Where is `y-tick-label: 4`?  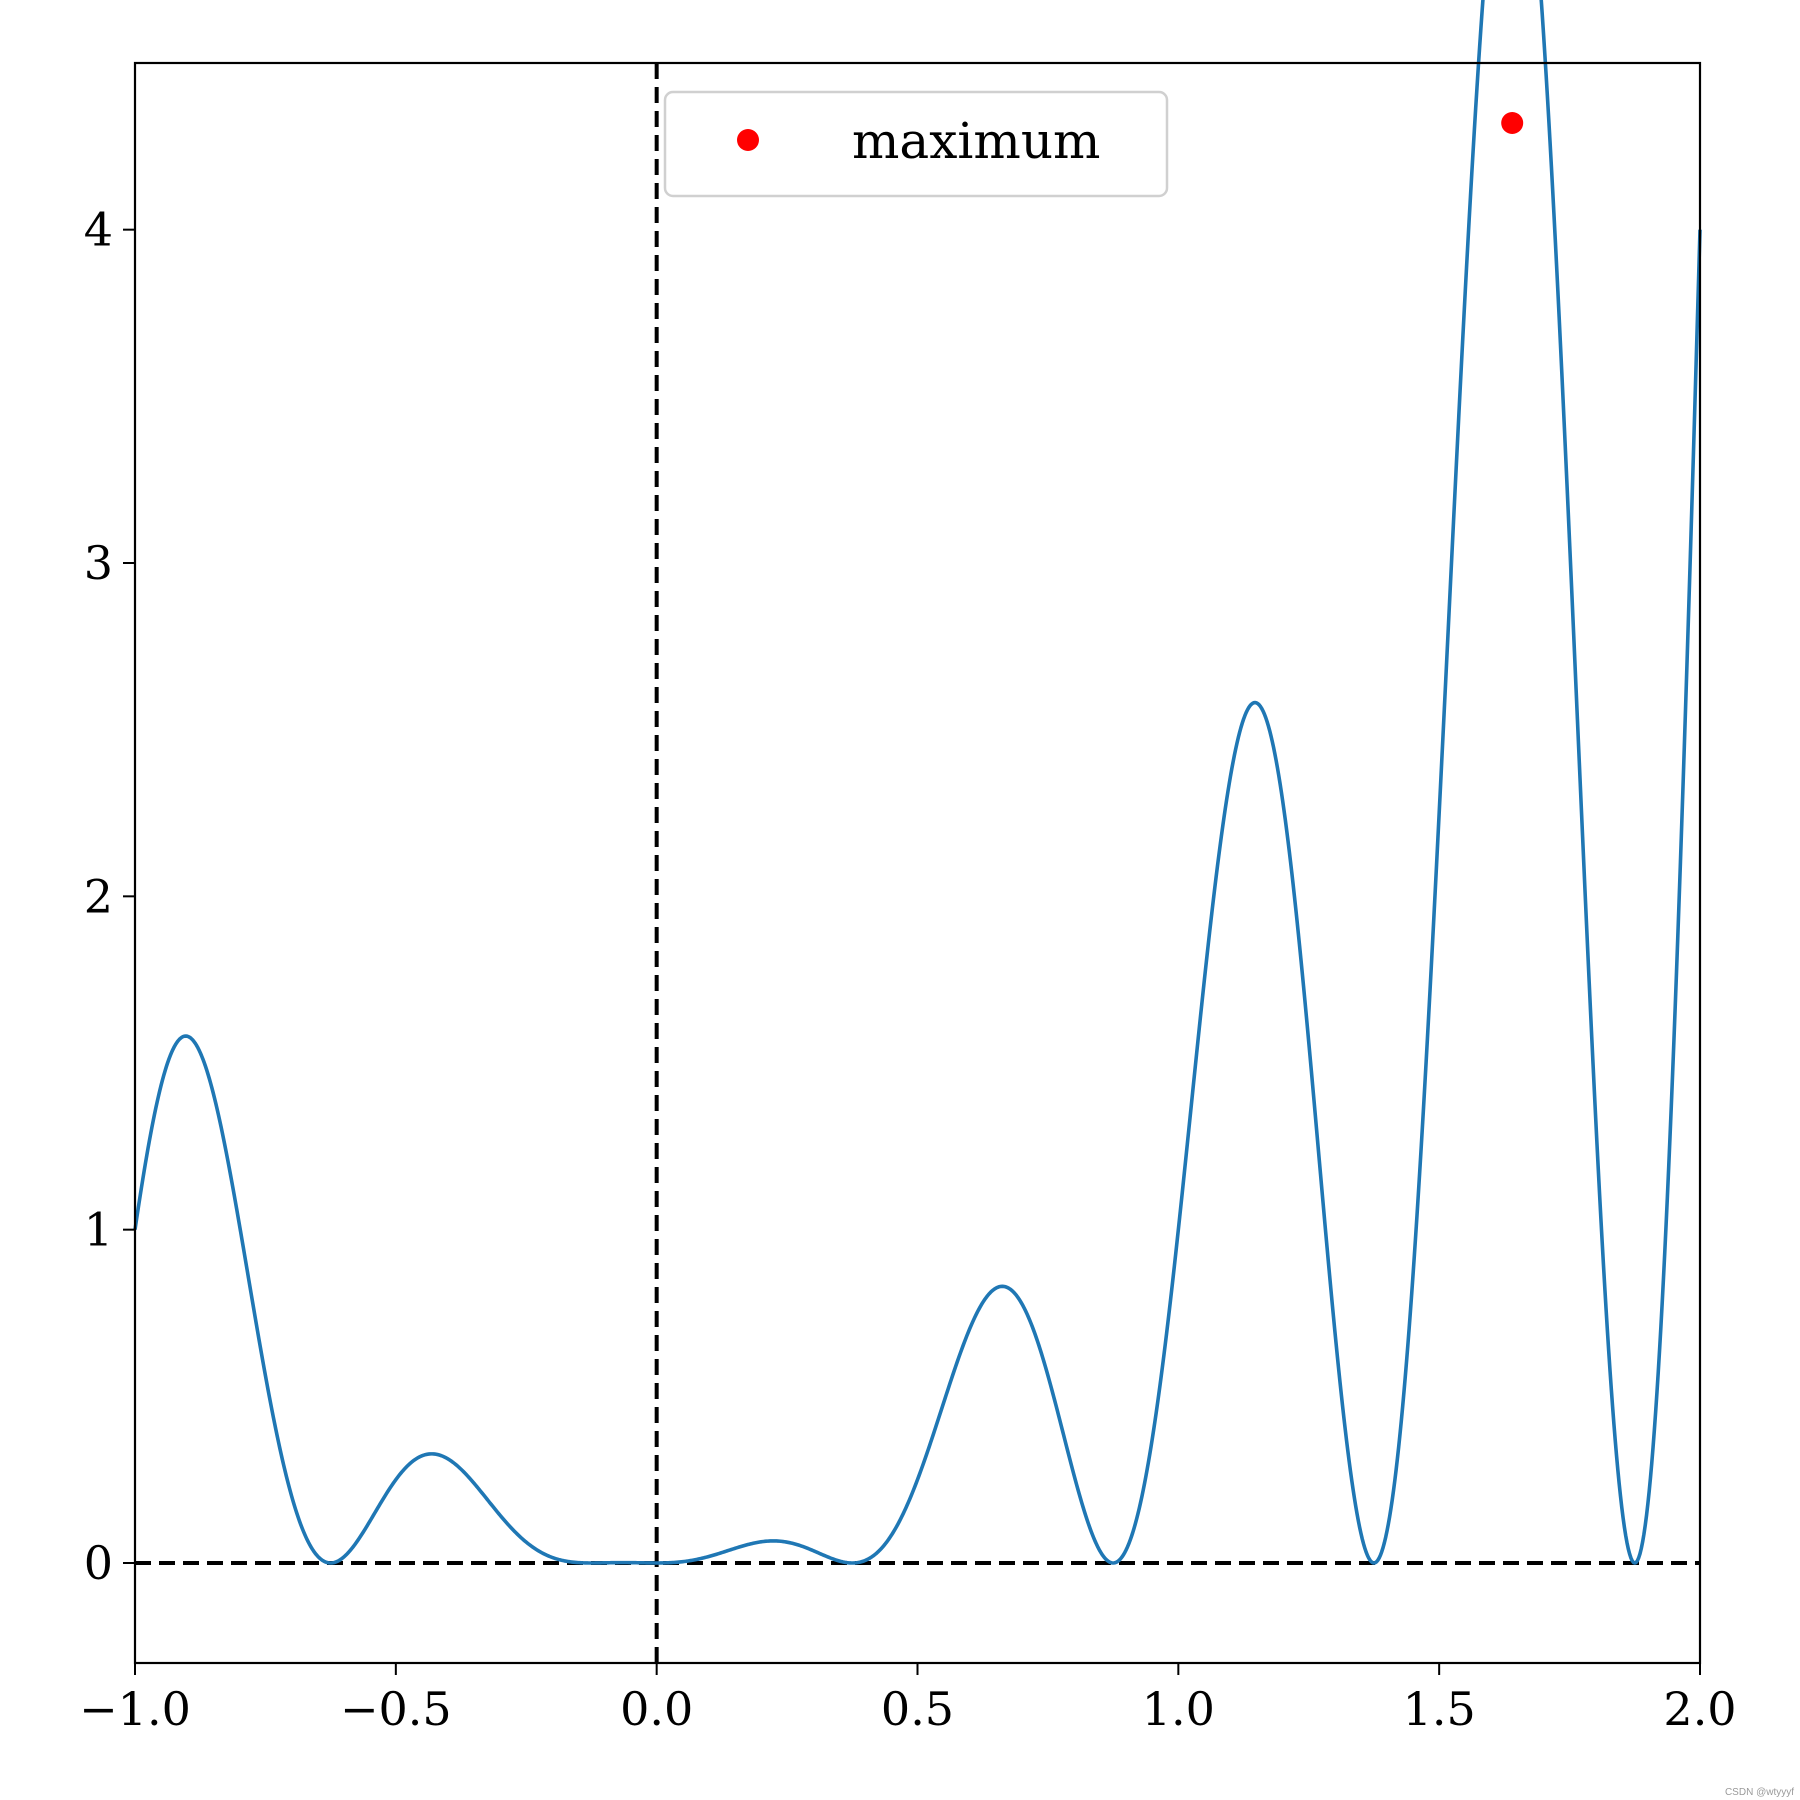
y-tick-label: 4 is located at coordinates (98, 230).